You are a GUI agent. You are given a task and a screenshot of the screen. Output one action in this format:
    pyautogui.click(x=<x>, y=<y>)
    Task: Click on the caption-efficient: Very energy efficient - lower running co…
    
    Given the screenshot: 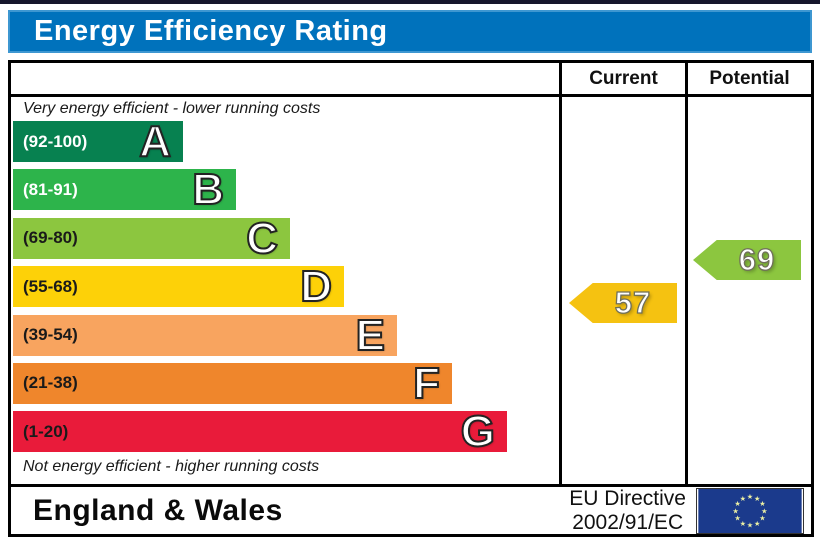 What is the action you would take?
    pyautogui.click(x=172, y=108)
    